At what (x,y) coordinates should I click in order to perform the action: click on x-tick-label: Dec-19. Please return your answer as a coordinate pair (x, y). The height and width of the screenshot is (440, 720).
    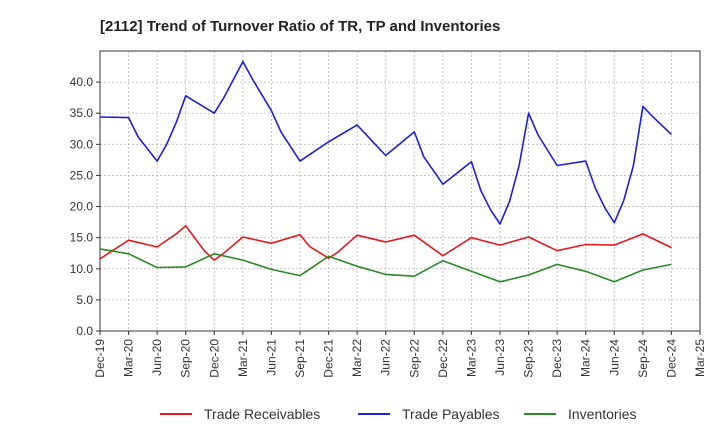
    Looking at the image, I should click on (100, 358).